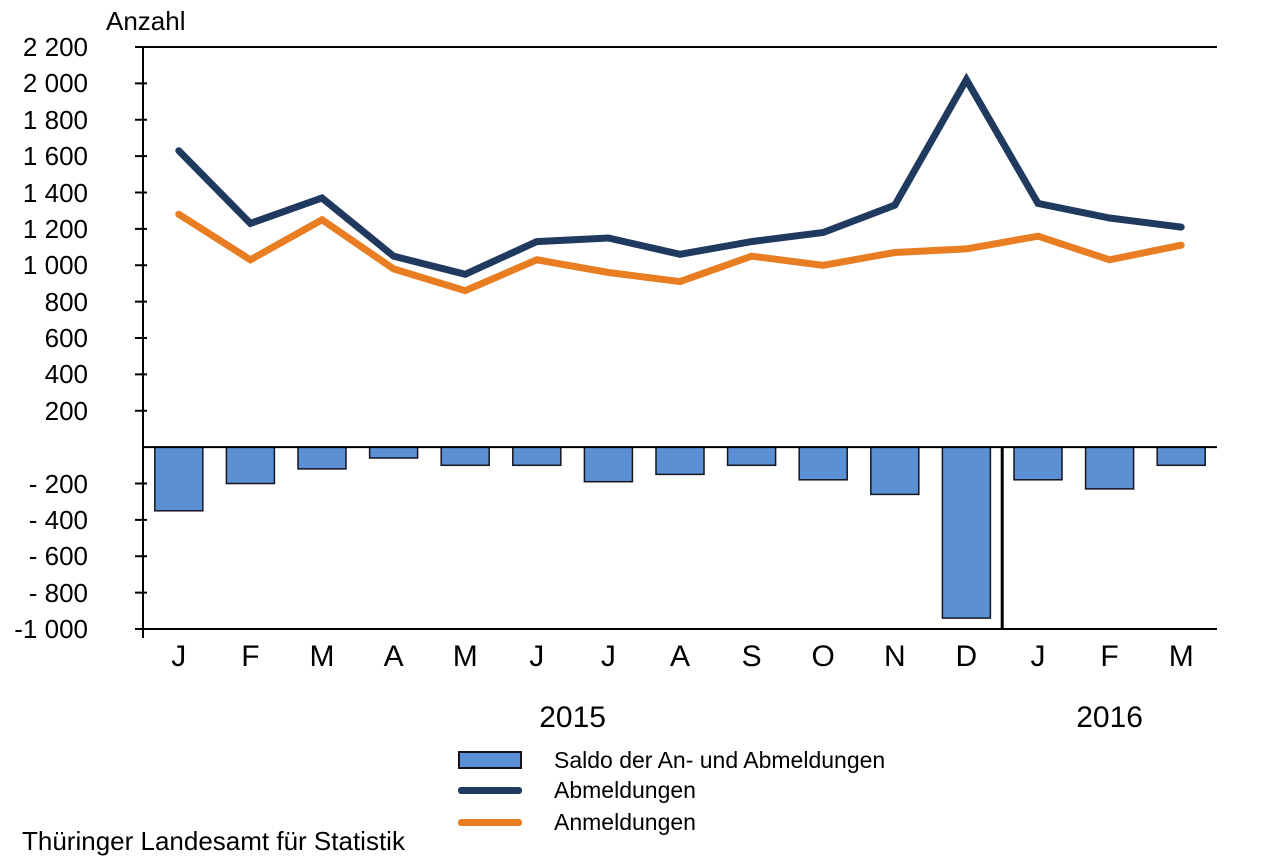 This screenshot has width=1272, height=861. What do you see at coordinates (490, 790) in the screenshot?
I see `legend-abmeldungen-swatch` at bounding box center [490, 790].